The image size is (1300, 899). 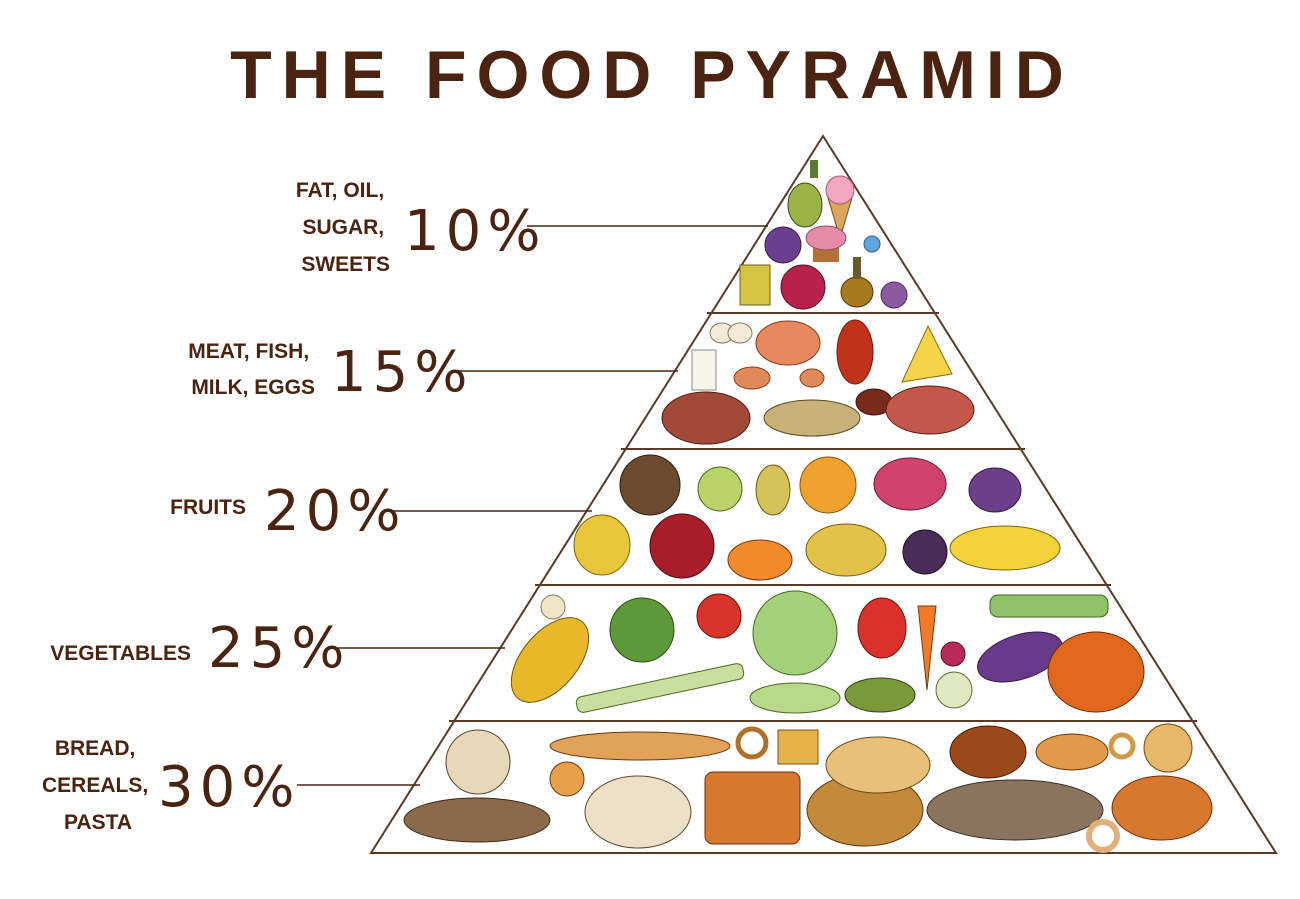 I want to click on corn-icon, so click(x=550, y=660).